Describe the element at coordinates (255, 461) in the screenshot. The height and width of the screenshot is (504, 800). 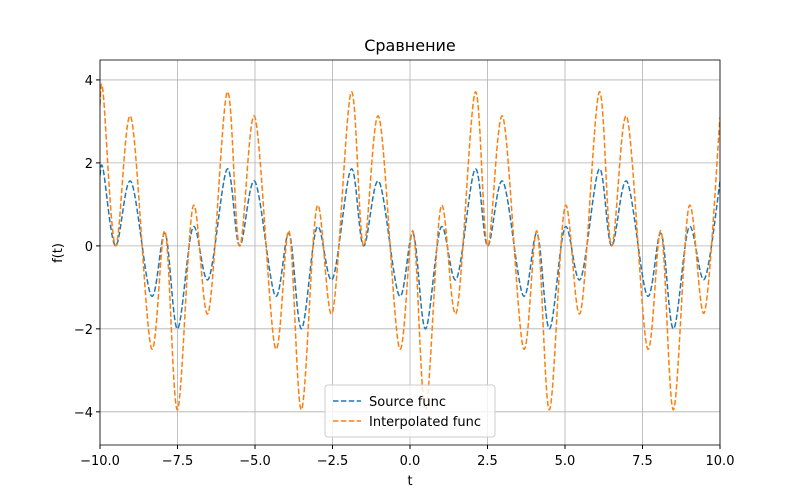
I see `x-tick-label: −5.0` at that location.